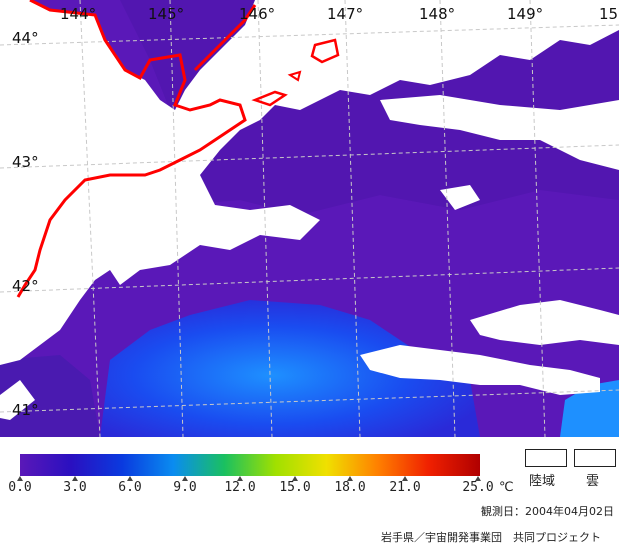  What do you see at coordinates (544, 322) in the screenshot?
I see `cloud-band-east` at bounding box center [544, 322].